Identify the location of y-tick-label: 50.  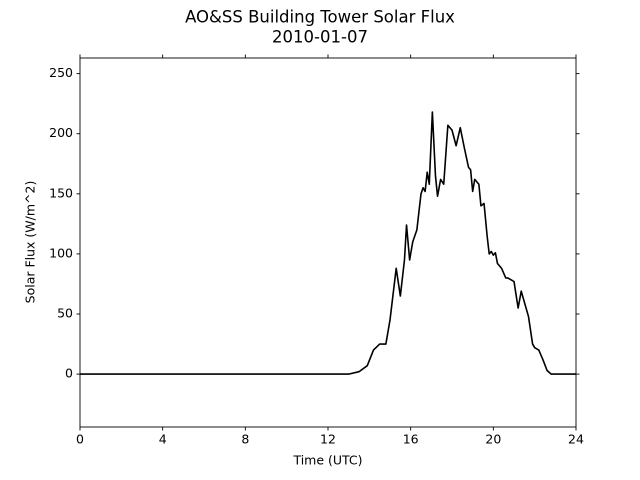
(65, 313).